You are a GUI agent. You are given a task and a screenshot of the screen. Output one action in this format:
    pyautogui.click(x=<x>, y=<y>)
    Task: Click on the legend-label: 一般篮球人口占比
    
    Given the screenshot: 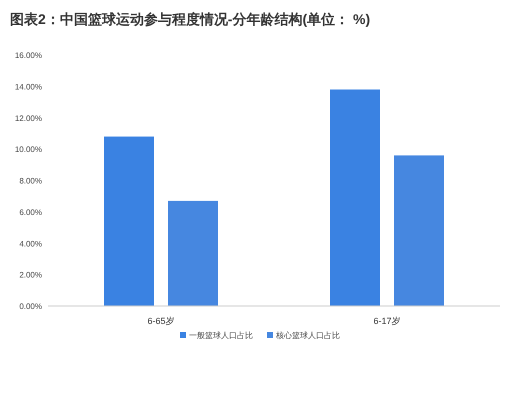 What is the action you would take?
    pyautogui.click(x=221, y=335)
    